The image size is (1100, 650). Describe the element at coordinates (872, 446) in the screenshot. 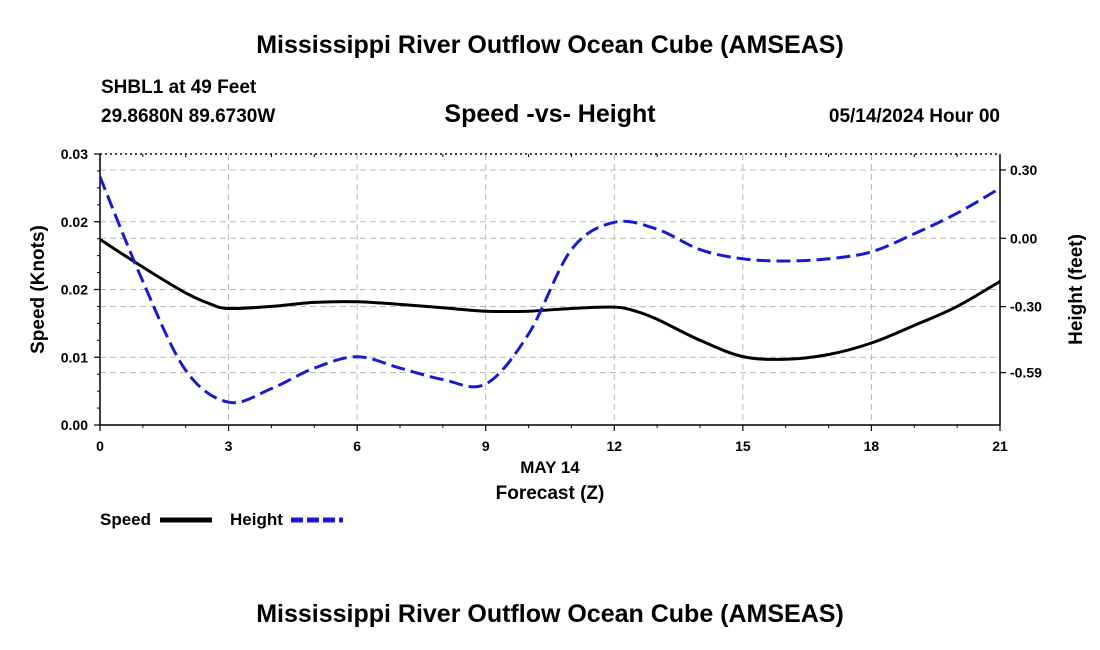

I see `x-tick-label: 18` at that location.